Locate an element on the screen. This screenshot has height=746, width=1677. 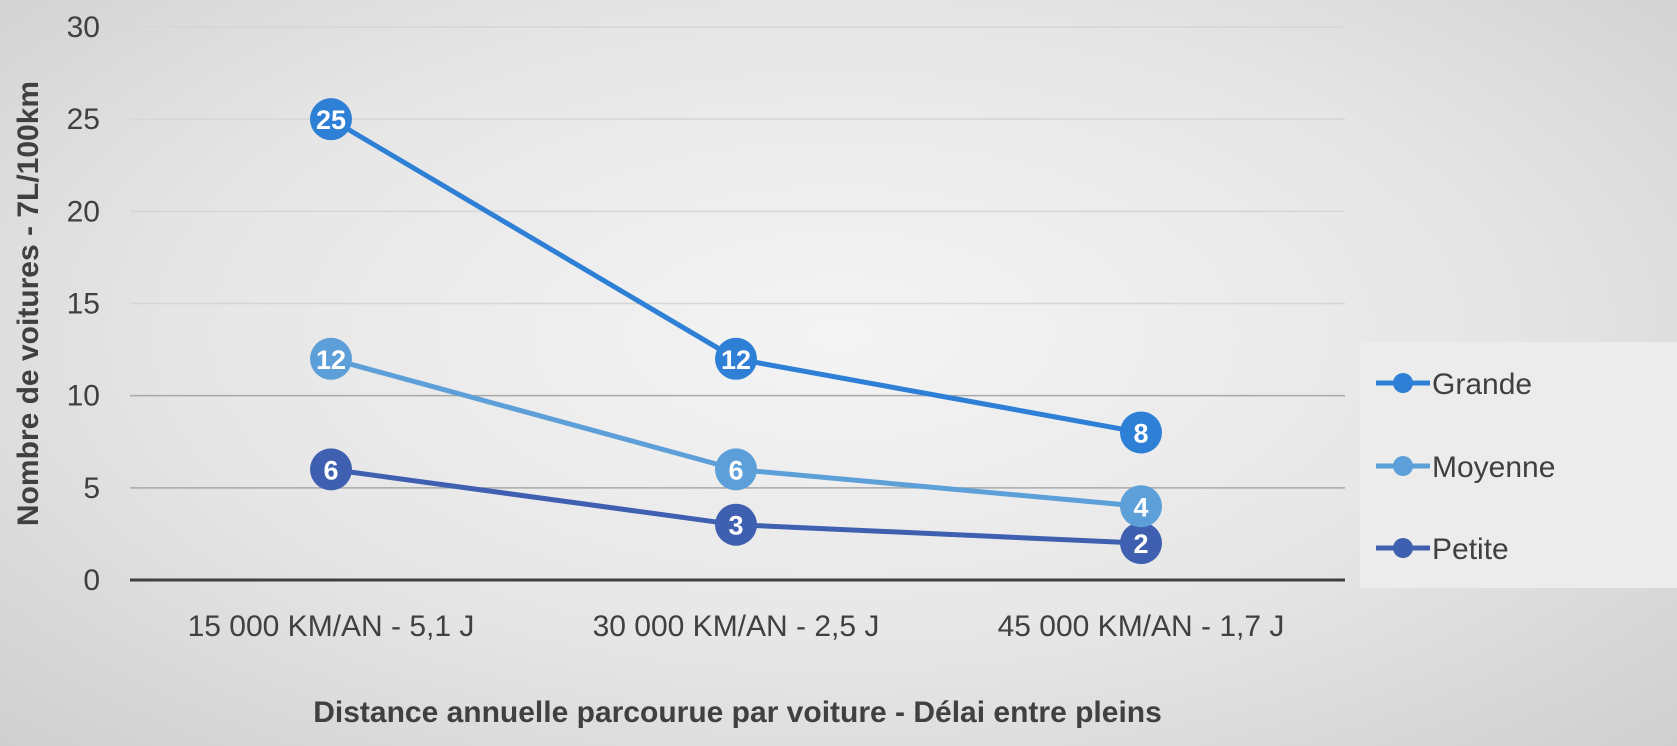
legend-label: Moyenne is located at coordinates (1493, 467).